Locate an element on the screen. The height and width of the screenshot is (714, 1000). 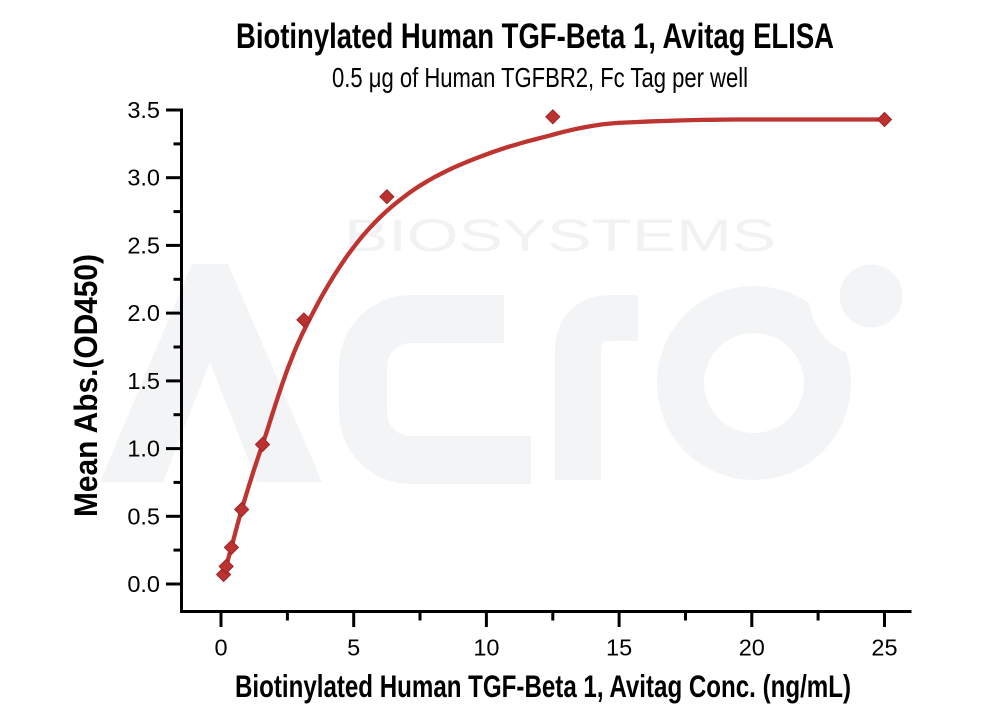
svg-text: 5 is located at coordinates (353, 648).